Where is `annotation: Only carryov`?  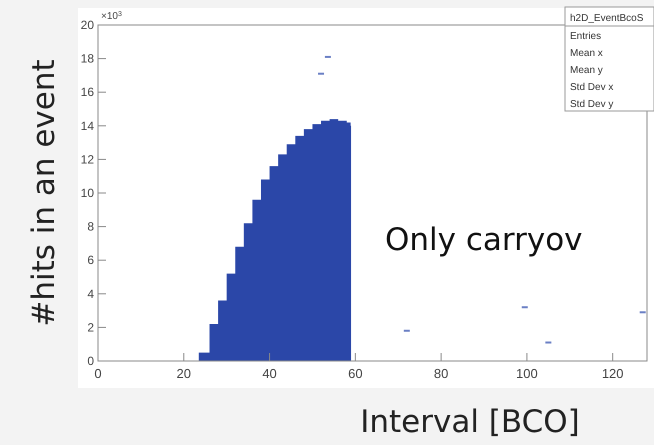
annotation: Only carryov is located at coordinates (484, 240).